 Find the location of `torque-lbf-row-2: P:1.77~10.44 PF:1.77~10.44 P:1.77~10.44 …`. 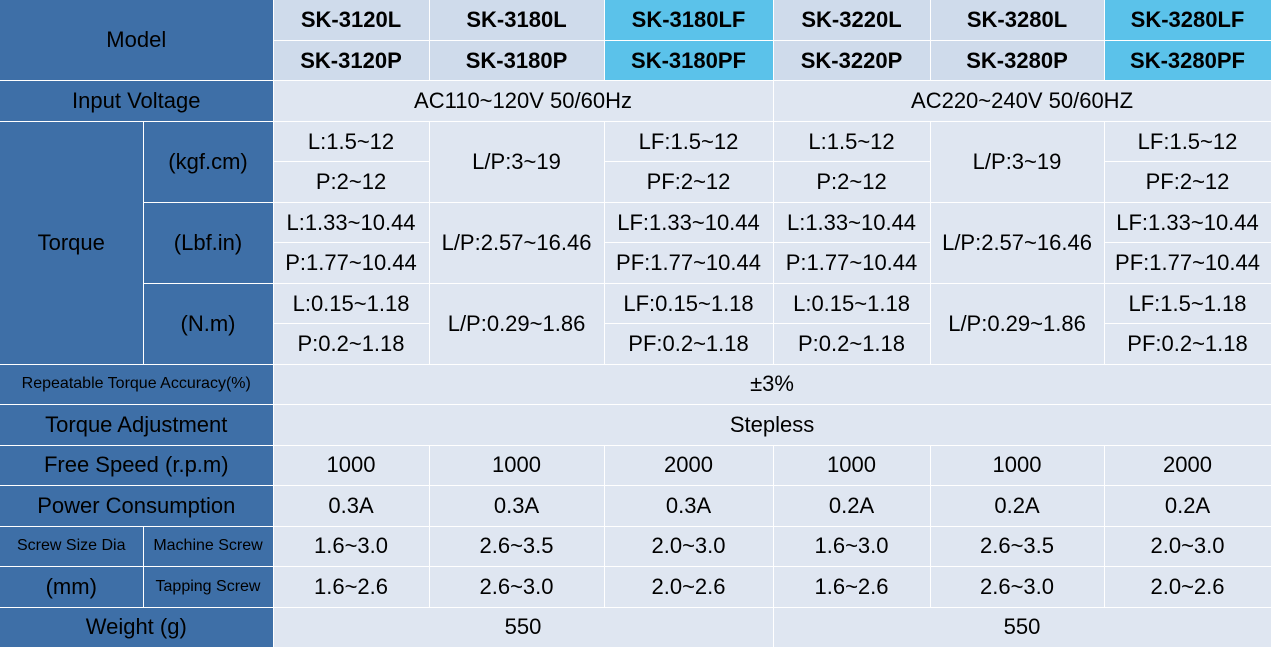

torque-lbf-row-2: P:1.77~10.44 PF:1.77~10.44 P:1.77~10.44 … is located at coordinates (635, 263).